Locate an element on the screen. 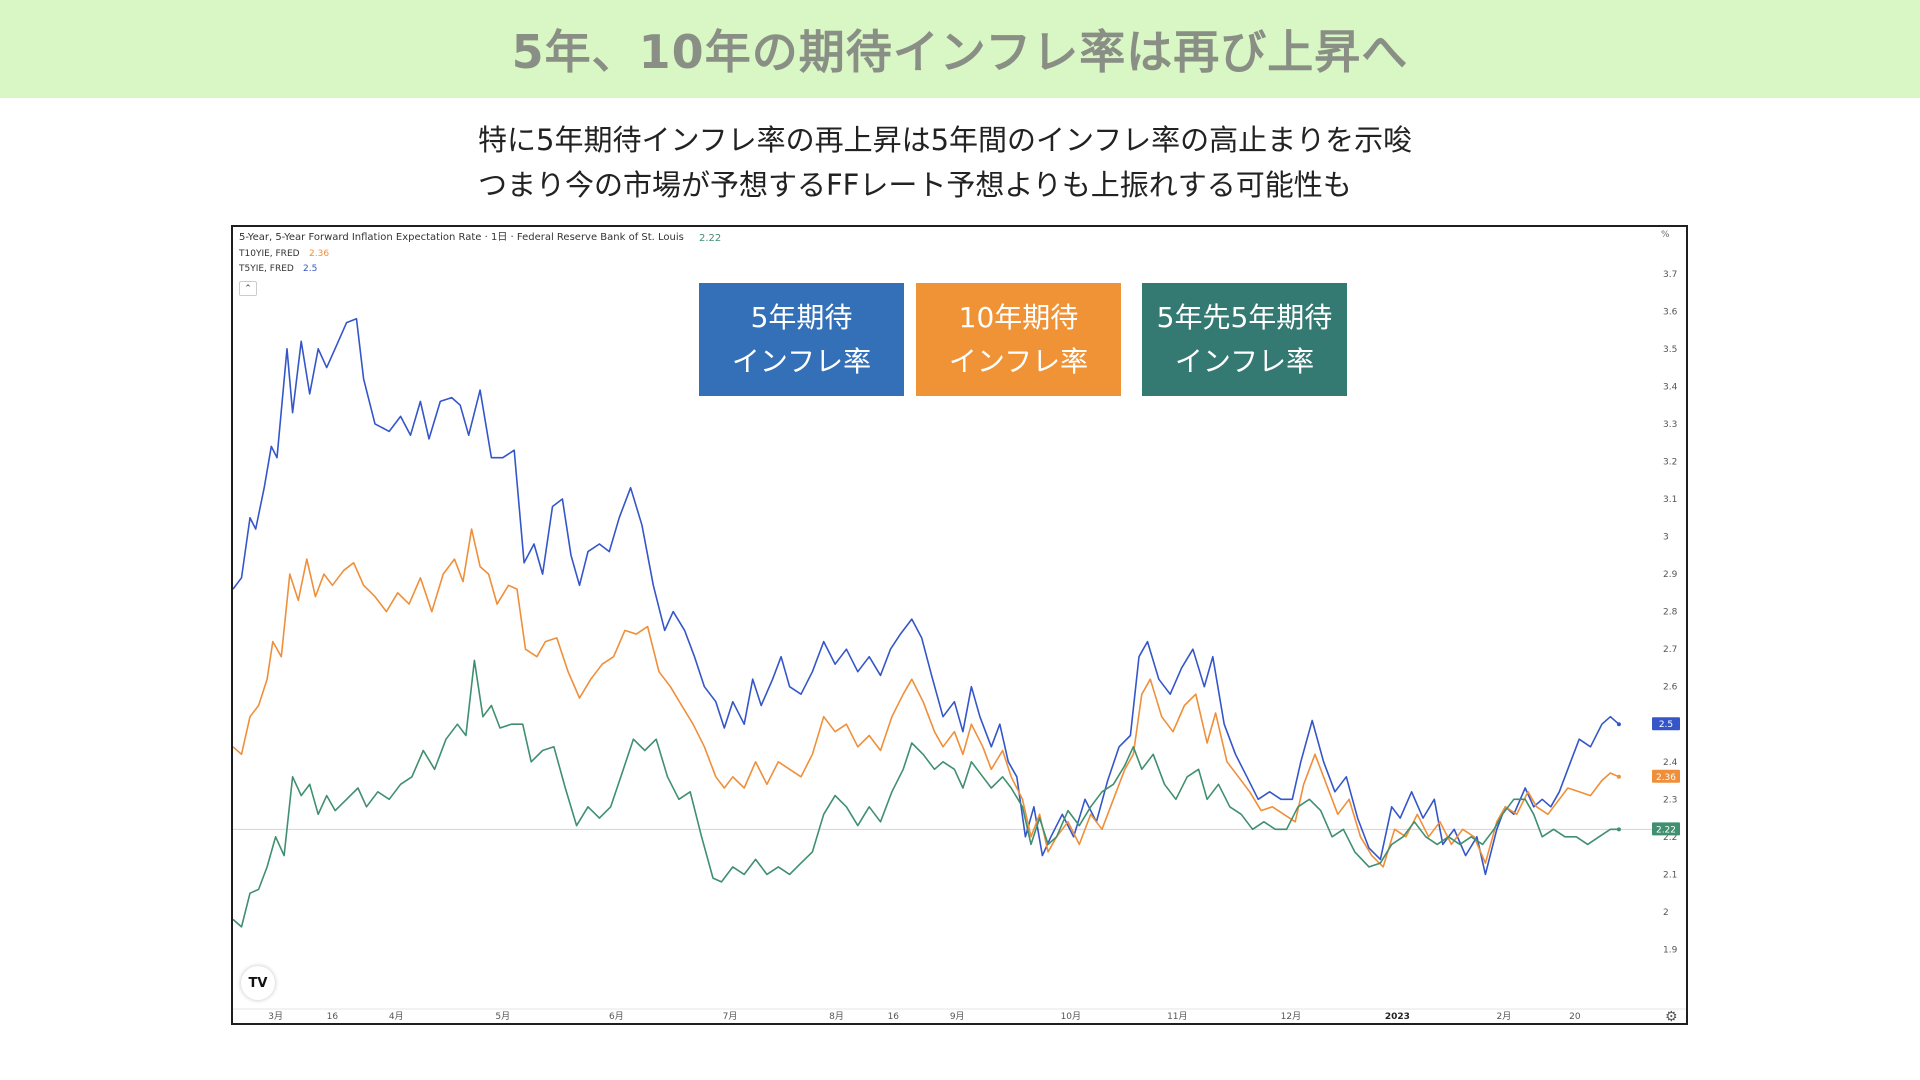 Image resolution: width=1920 pixels, height=1080 pixels. x-tick-label: 10月 is located at coordinates (1071, 1016).